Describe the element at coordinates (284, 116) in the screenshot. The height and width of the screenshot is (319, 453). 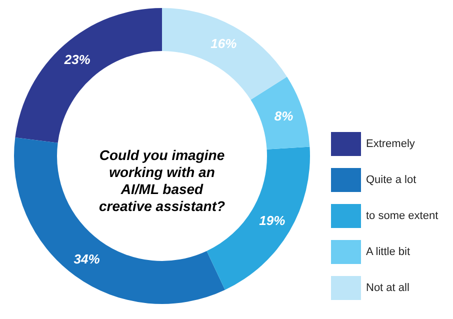
I see `data-label: 8%` at that location.